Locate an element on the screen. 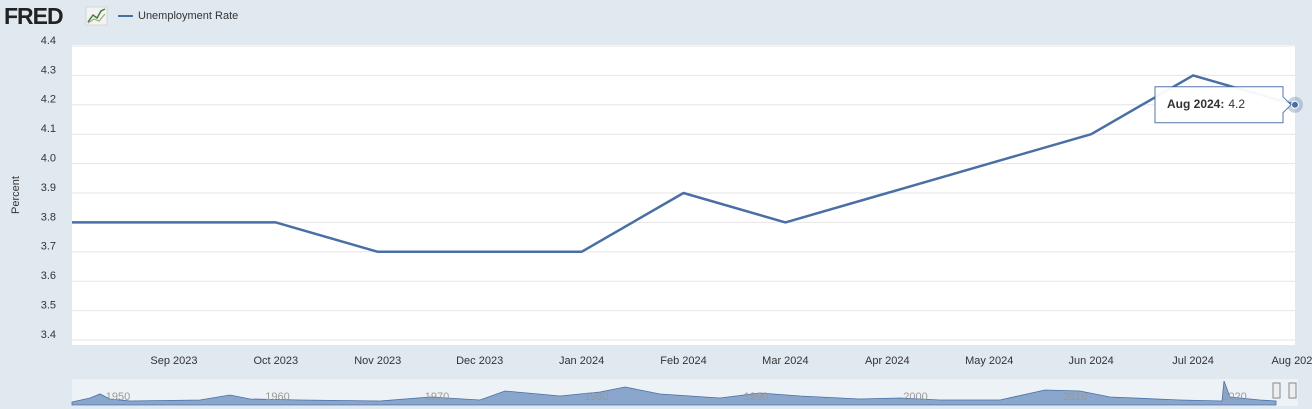  y-tick-label: 4.0 is located at coordinates (48, 159).